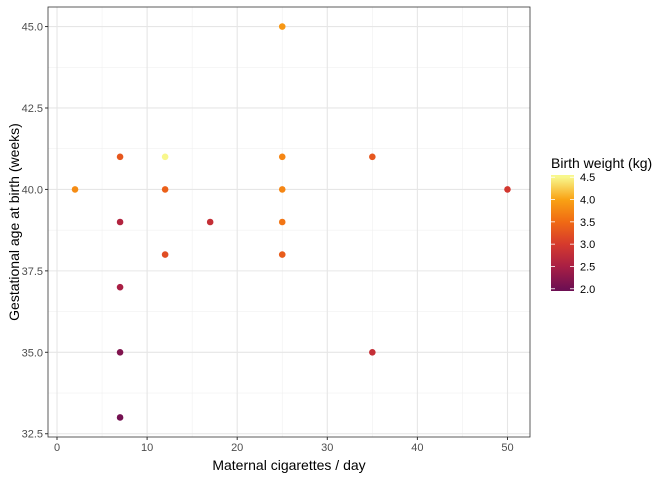 Image resolution: width=672 pixels, height=485 pixels. Describe the element at coordinates (32, 109) in the screenshot. I see `y-tick-label: 42.5` at that location.